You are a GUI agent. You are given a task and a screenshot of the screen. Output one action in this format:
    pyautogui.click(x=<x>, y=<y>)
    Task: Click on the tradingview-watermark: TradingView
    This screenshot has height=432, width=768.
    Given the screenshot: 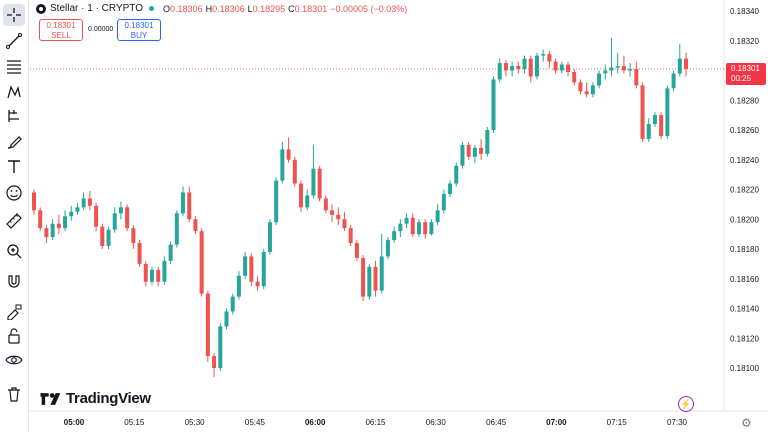 What is the action you would take?
    pyautogui.click(x=95, y=398)
    